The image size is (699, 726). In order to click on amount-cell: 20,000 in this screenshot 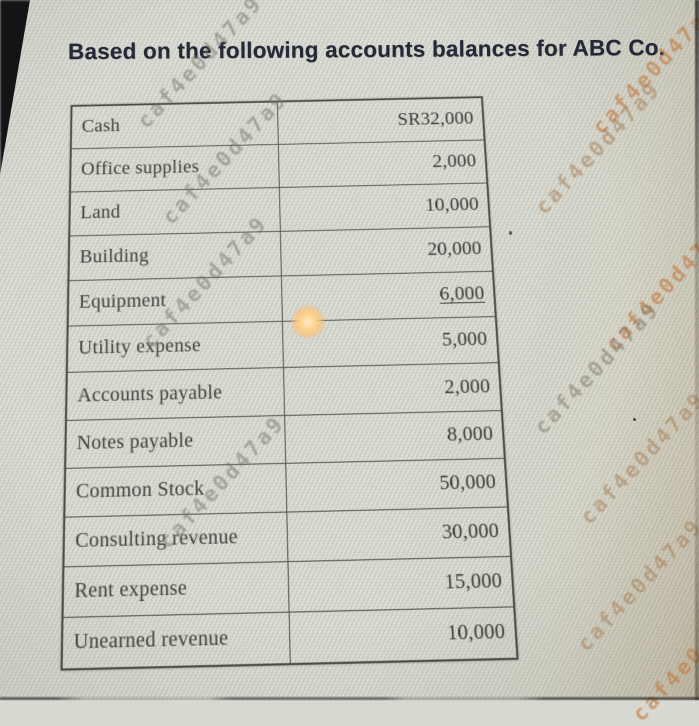, I will do `click(385, 251)`.